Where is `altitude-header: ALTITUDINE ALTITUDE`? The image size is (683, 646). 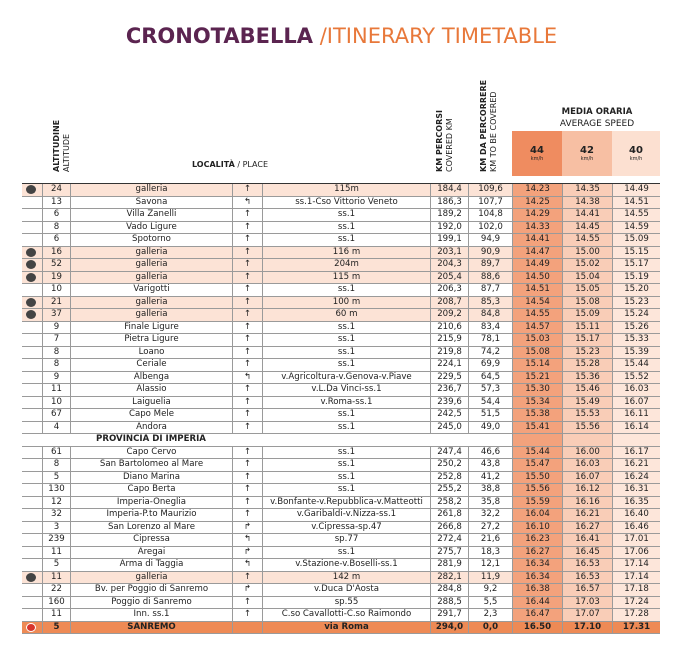
altitude-header: ALTITUDINE ALTITUDE is located at coordinates (62, 136).